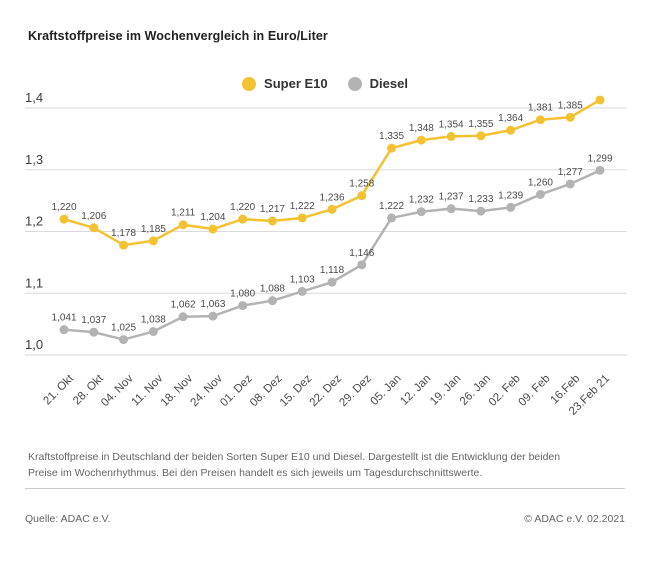 Image resolution: width=650 pixels, height=582 pixels. I want to click on data-point-label-diesel: 1,239, so click(510, 195).